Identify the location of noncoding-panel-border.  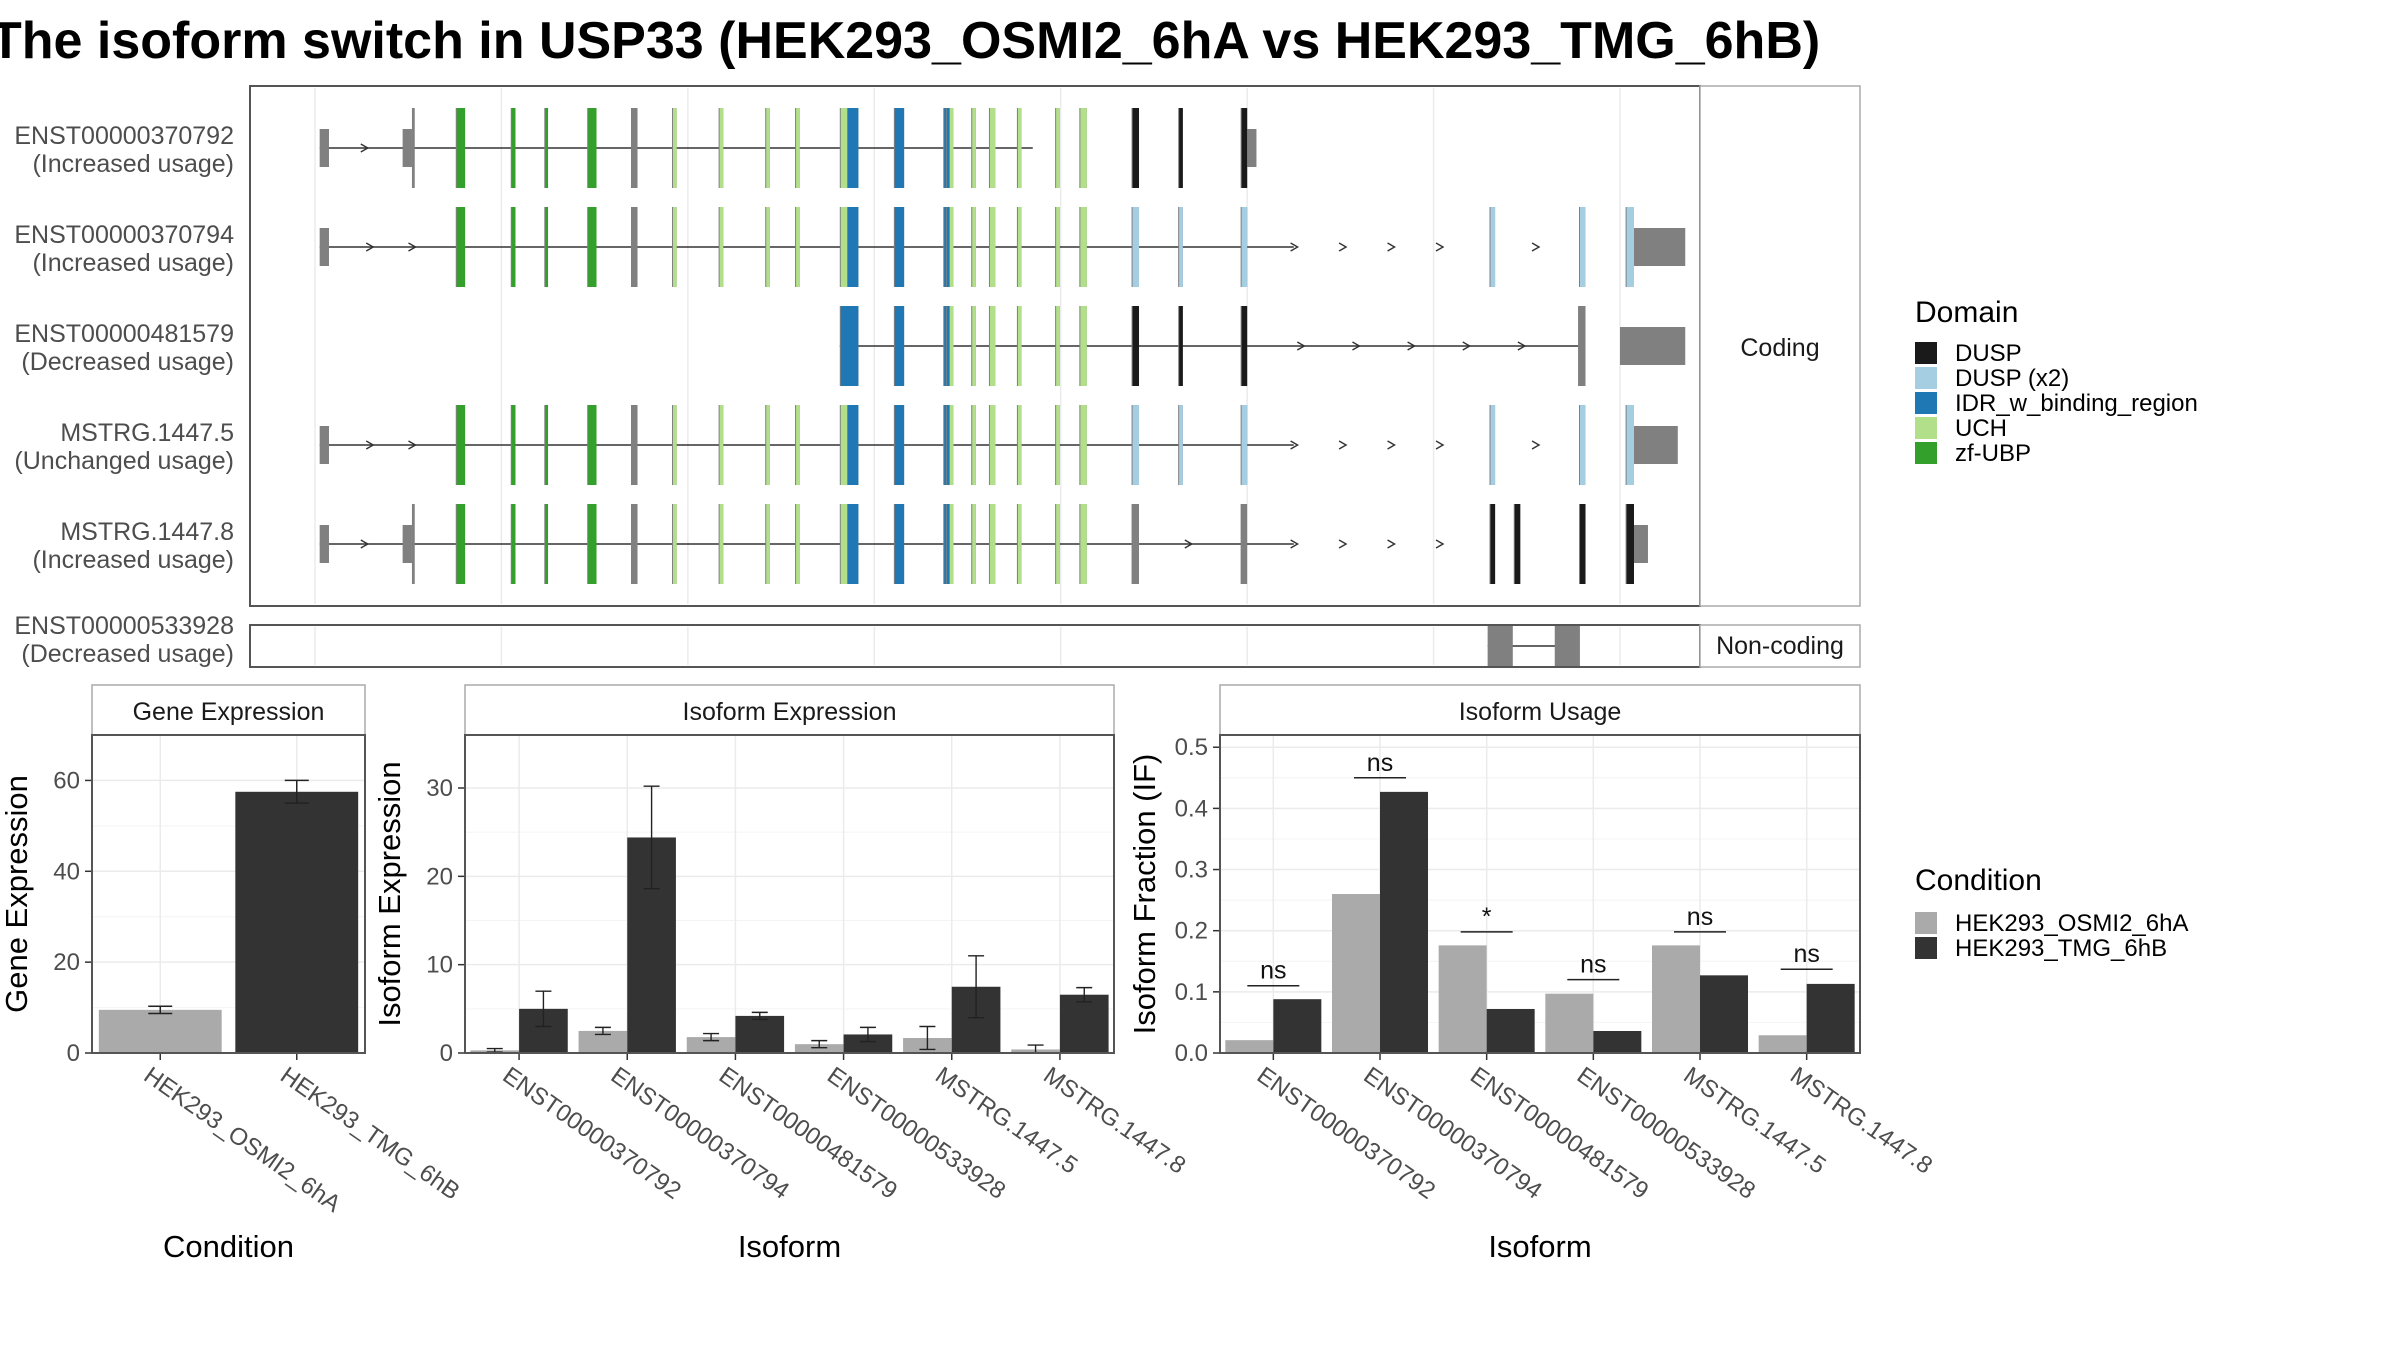
(975, 646).